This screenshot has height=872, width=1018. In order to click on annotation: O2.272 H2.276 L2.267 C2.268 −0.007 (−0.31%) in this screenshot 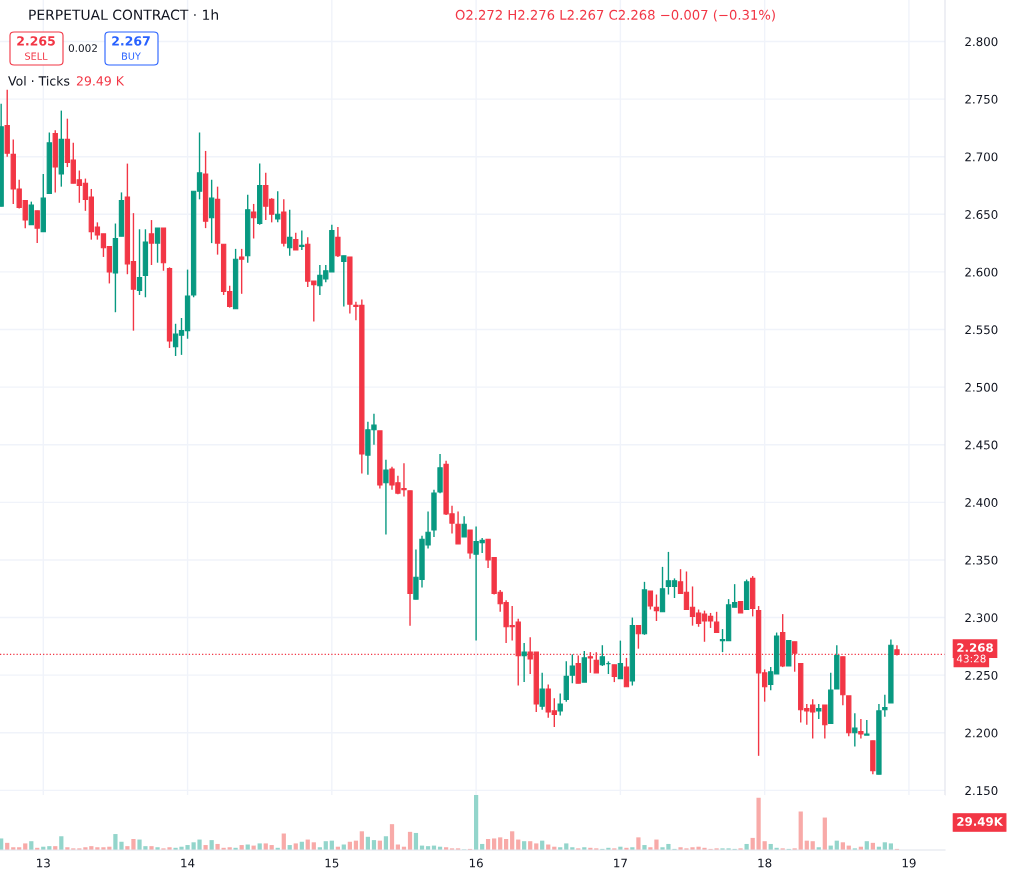, I will do `click(615, 15)`.